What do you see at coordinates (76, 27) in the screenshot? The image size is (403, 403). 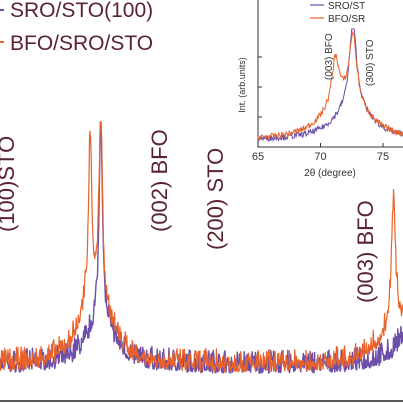 I see `main-legend: SRO/STO(100) BFO/SRO/STO` at bounding box center [76, 27].